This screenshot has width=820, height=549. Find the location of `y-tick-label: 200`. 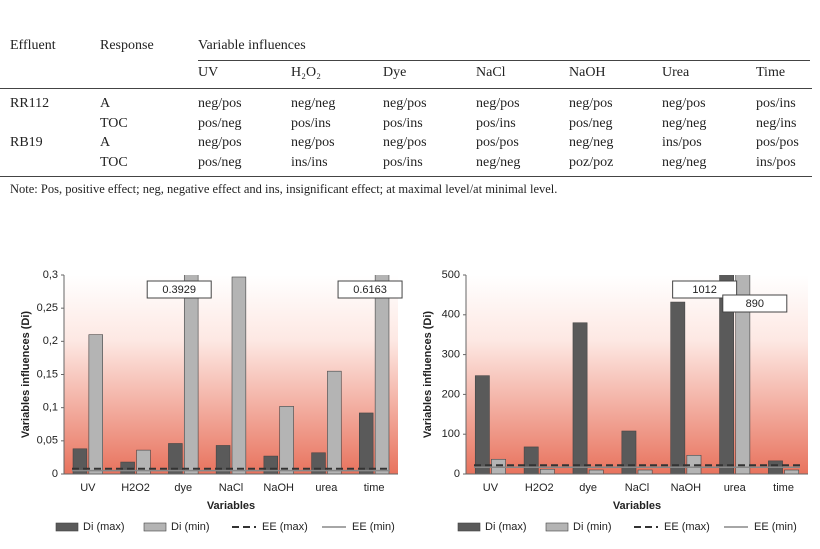

y-tick-label: 200 is located at coordinates (451, 394).